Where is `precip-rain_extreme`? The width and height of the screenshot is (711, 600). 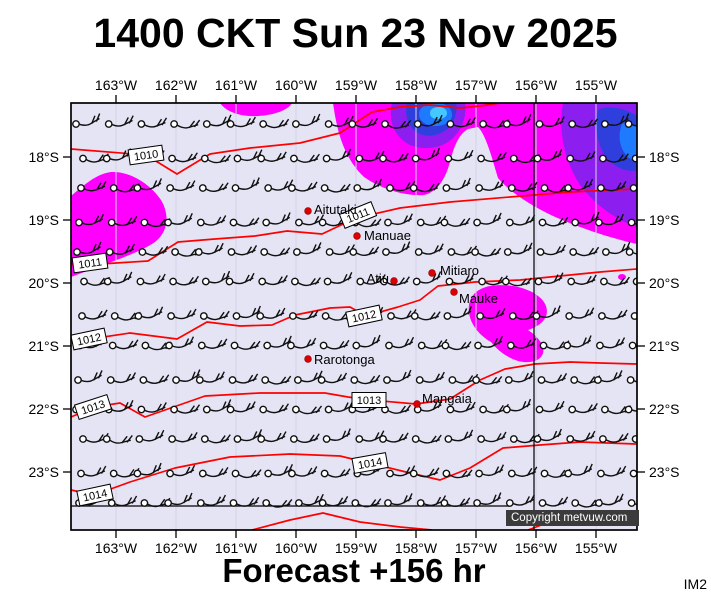 precip-rain_extreme is located at coordinates (438, 113).